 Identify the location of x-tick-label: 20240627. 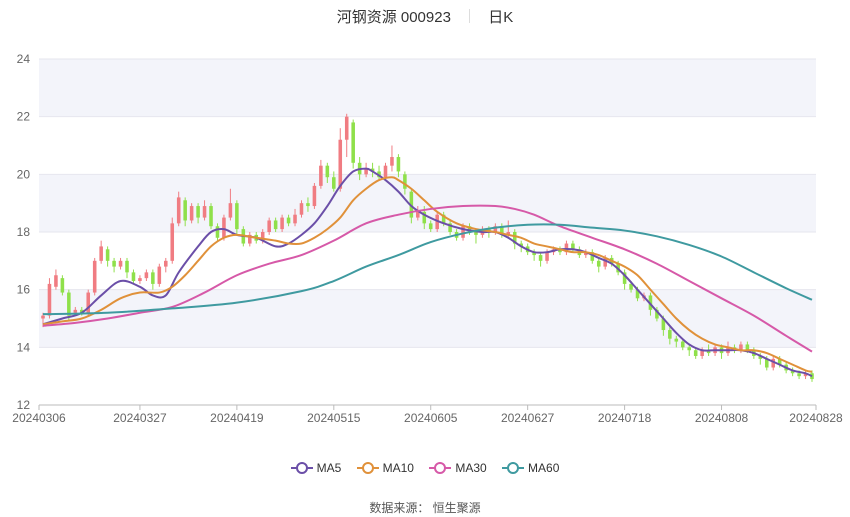
(528, 418).